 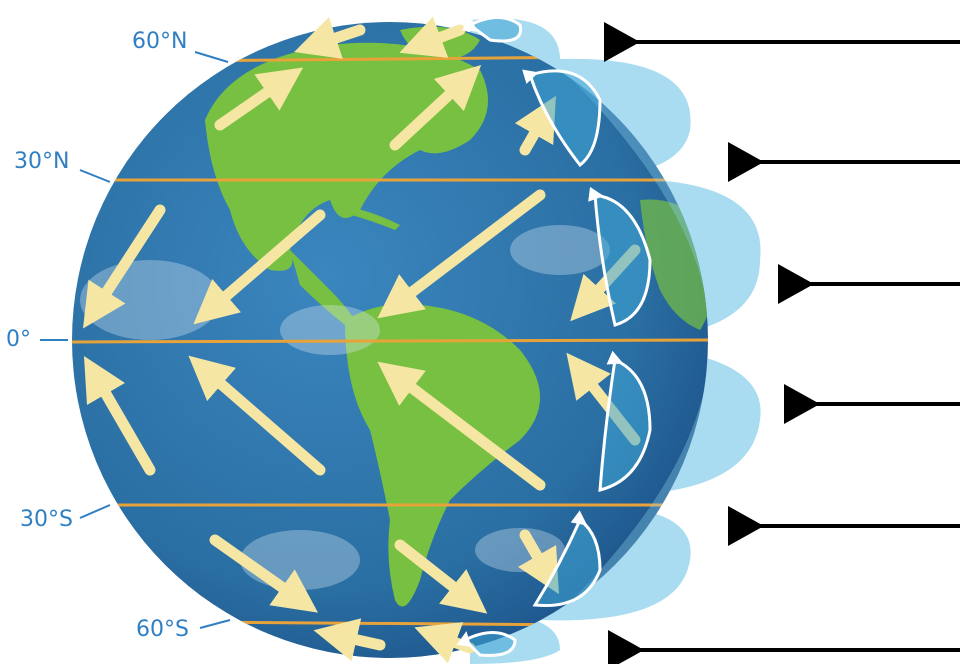 What do you see at coordinates (322, 287) in the screenshot?
I see `landmass-central-america` at bounding box center [322, 287].